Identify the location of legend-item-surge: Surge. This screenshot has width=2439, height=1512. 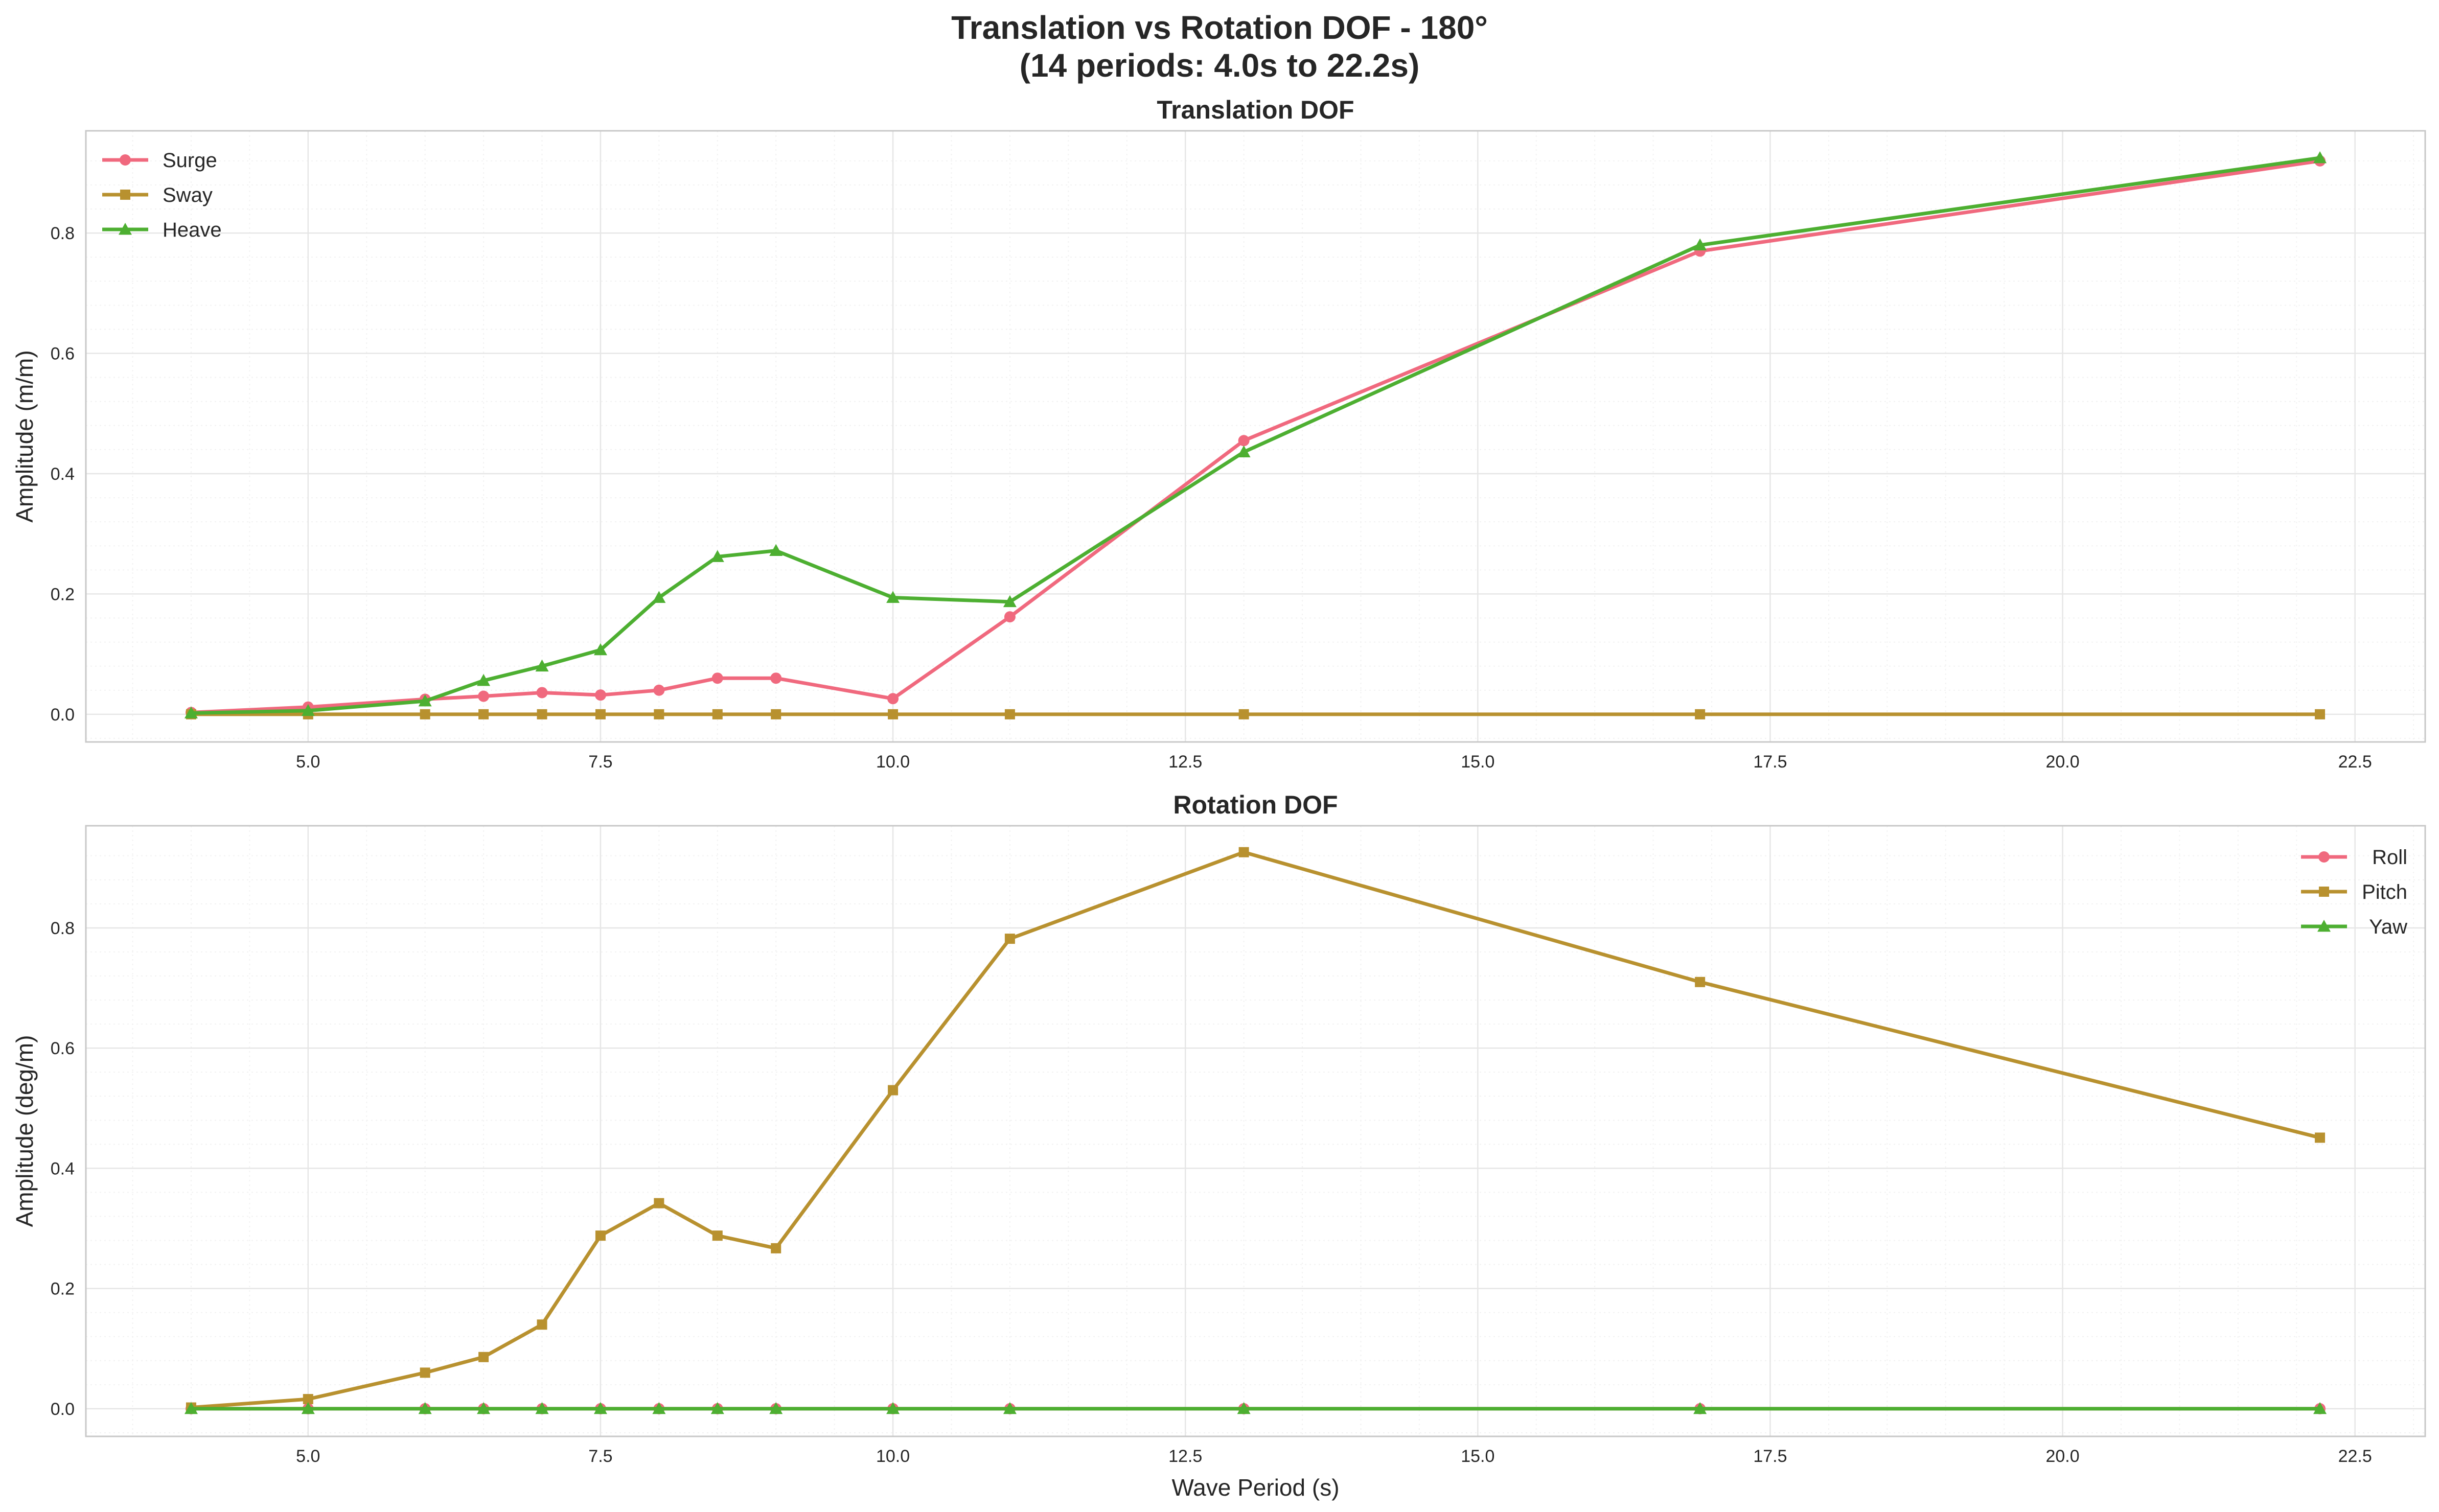
(159, 161).